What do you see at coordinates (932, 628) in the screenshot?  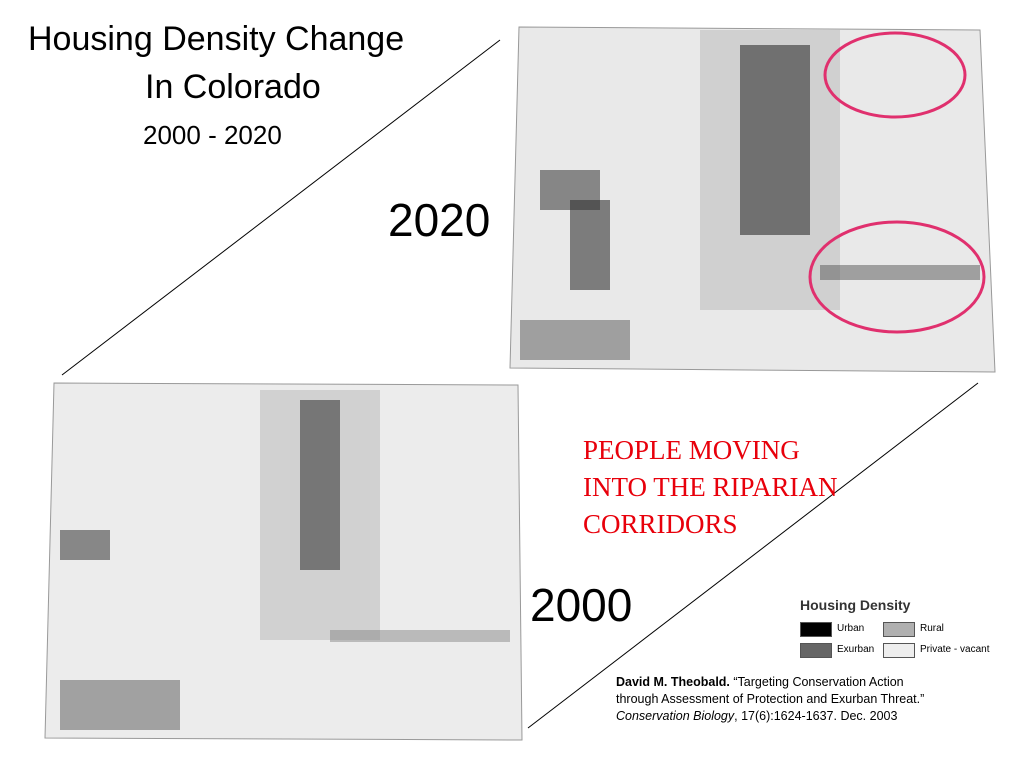 I see `legend-label: Rural` at bounding box center [932, 628].